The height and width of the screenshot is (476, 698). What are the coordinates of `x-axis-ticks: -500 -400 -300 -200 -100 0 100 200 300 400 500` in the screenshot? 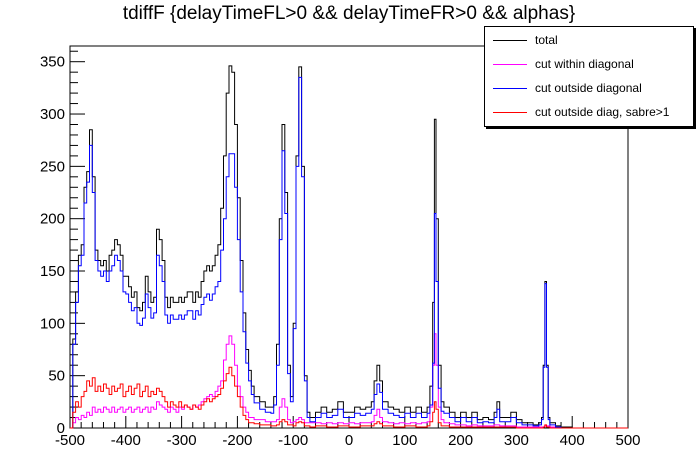 It's located at (348, 432).